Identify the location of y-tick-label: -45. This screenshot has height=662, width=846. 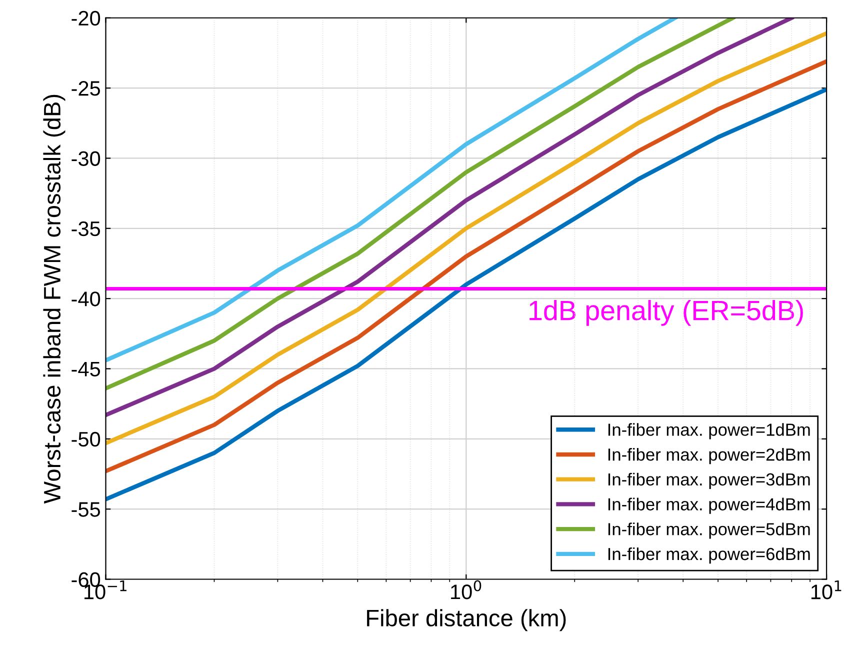
(86, 369).